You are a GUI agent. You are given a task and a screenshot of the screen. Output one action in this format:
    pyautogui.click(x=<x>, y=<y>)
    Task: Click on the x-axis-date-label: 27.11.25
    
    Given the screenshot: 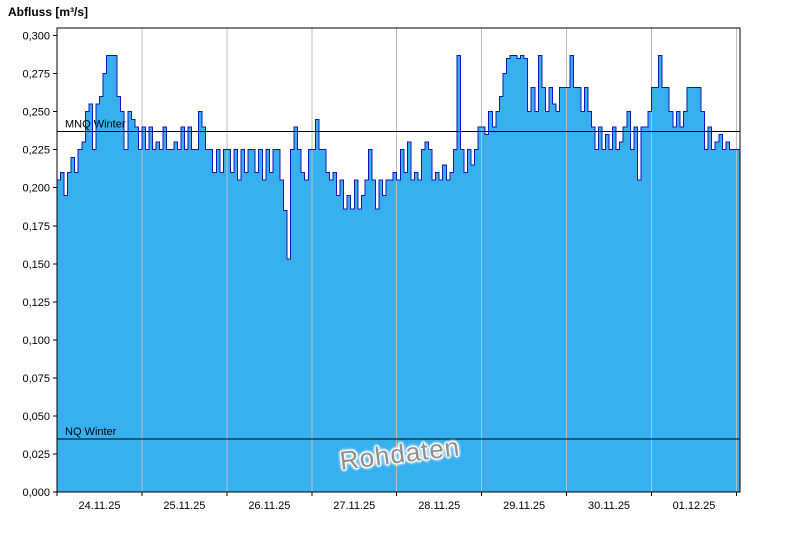 What is the action you would take?
    pyautogui.click(x=354, y=506)
    